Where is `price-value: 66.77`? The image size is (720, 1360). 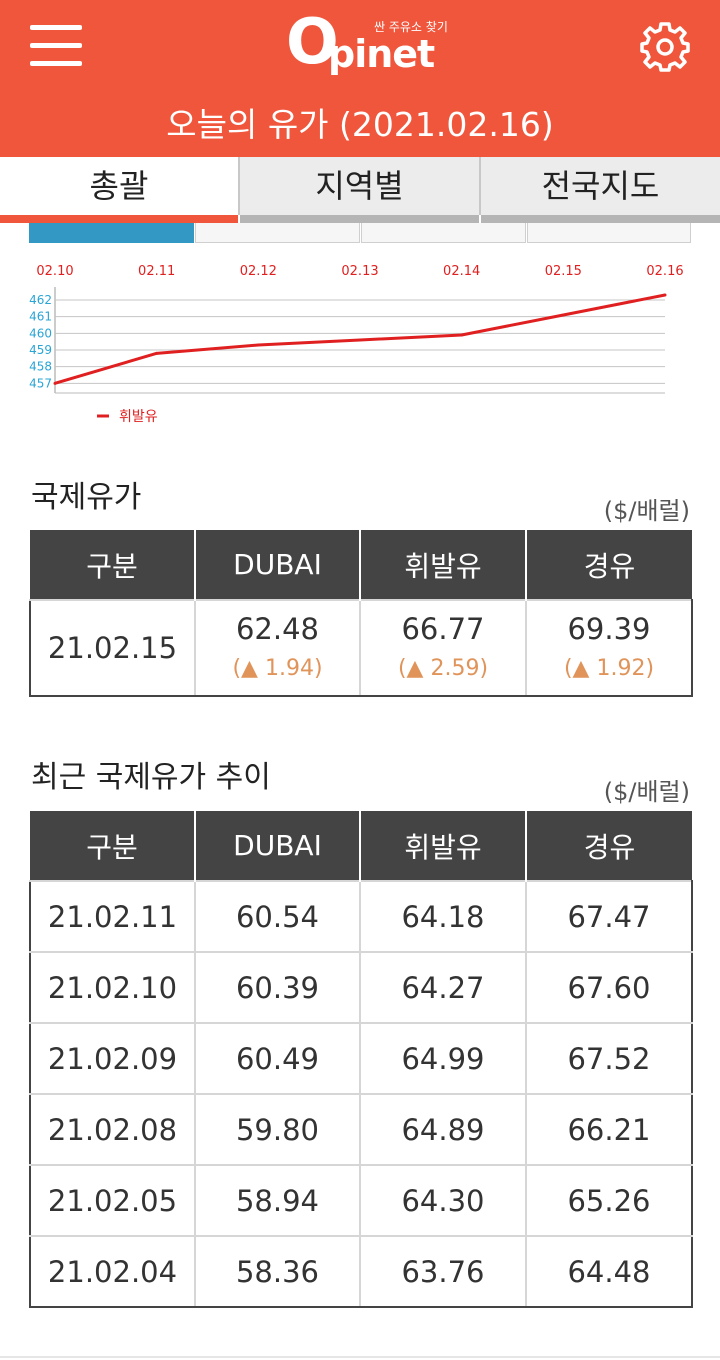 price-value: 66.77 is located at coordinates (443, 629).